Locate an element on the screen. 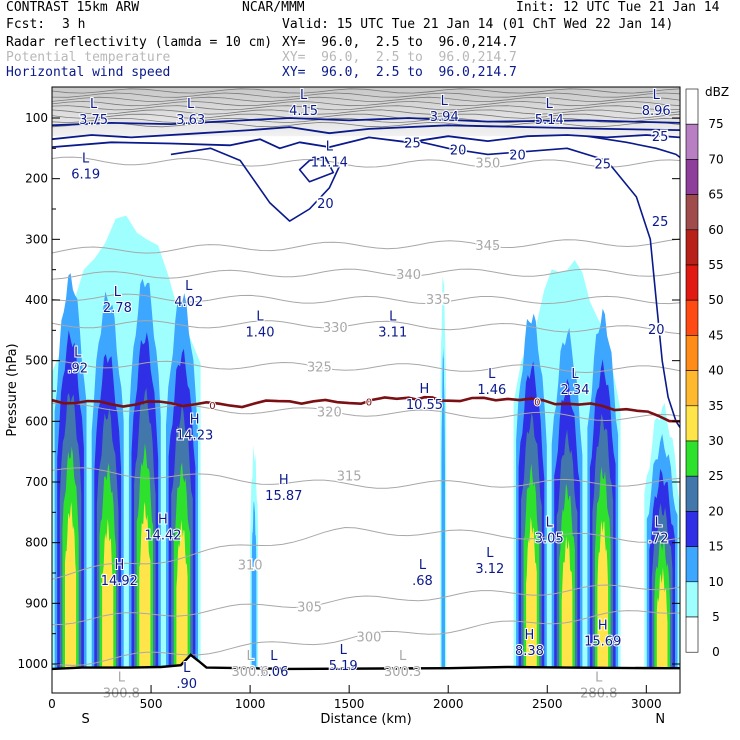  y-tick-label-800: 800 is located at coordinates (36, 543).